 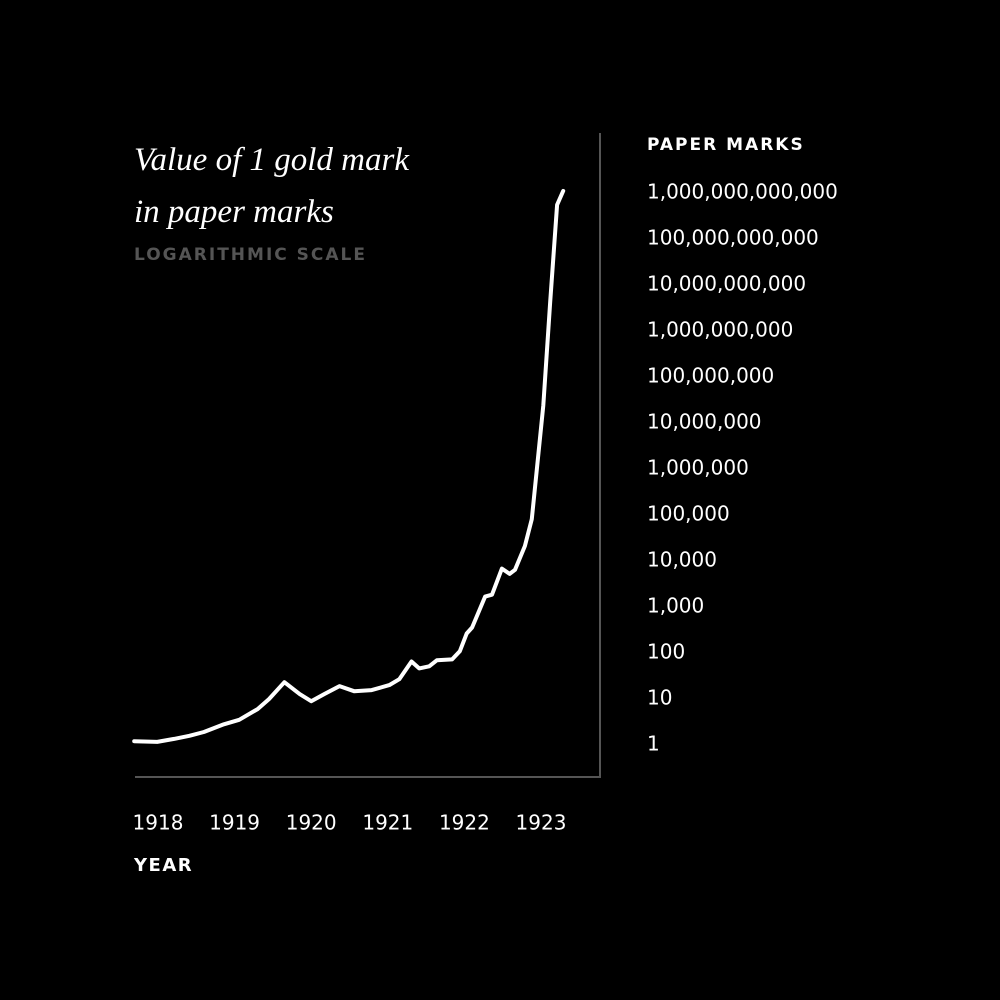 I want to click on y-tick-label: 1,000, so click(x=675, y=605).